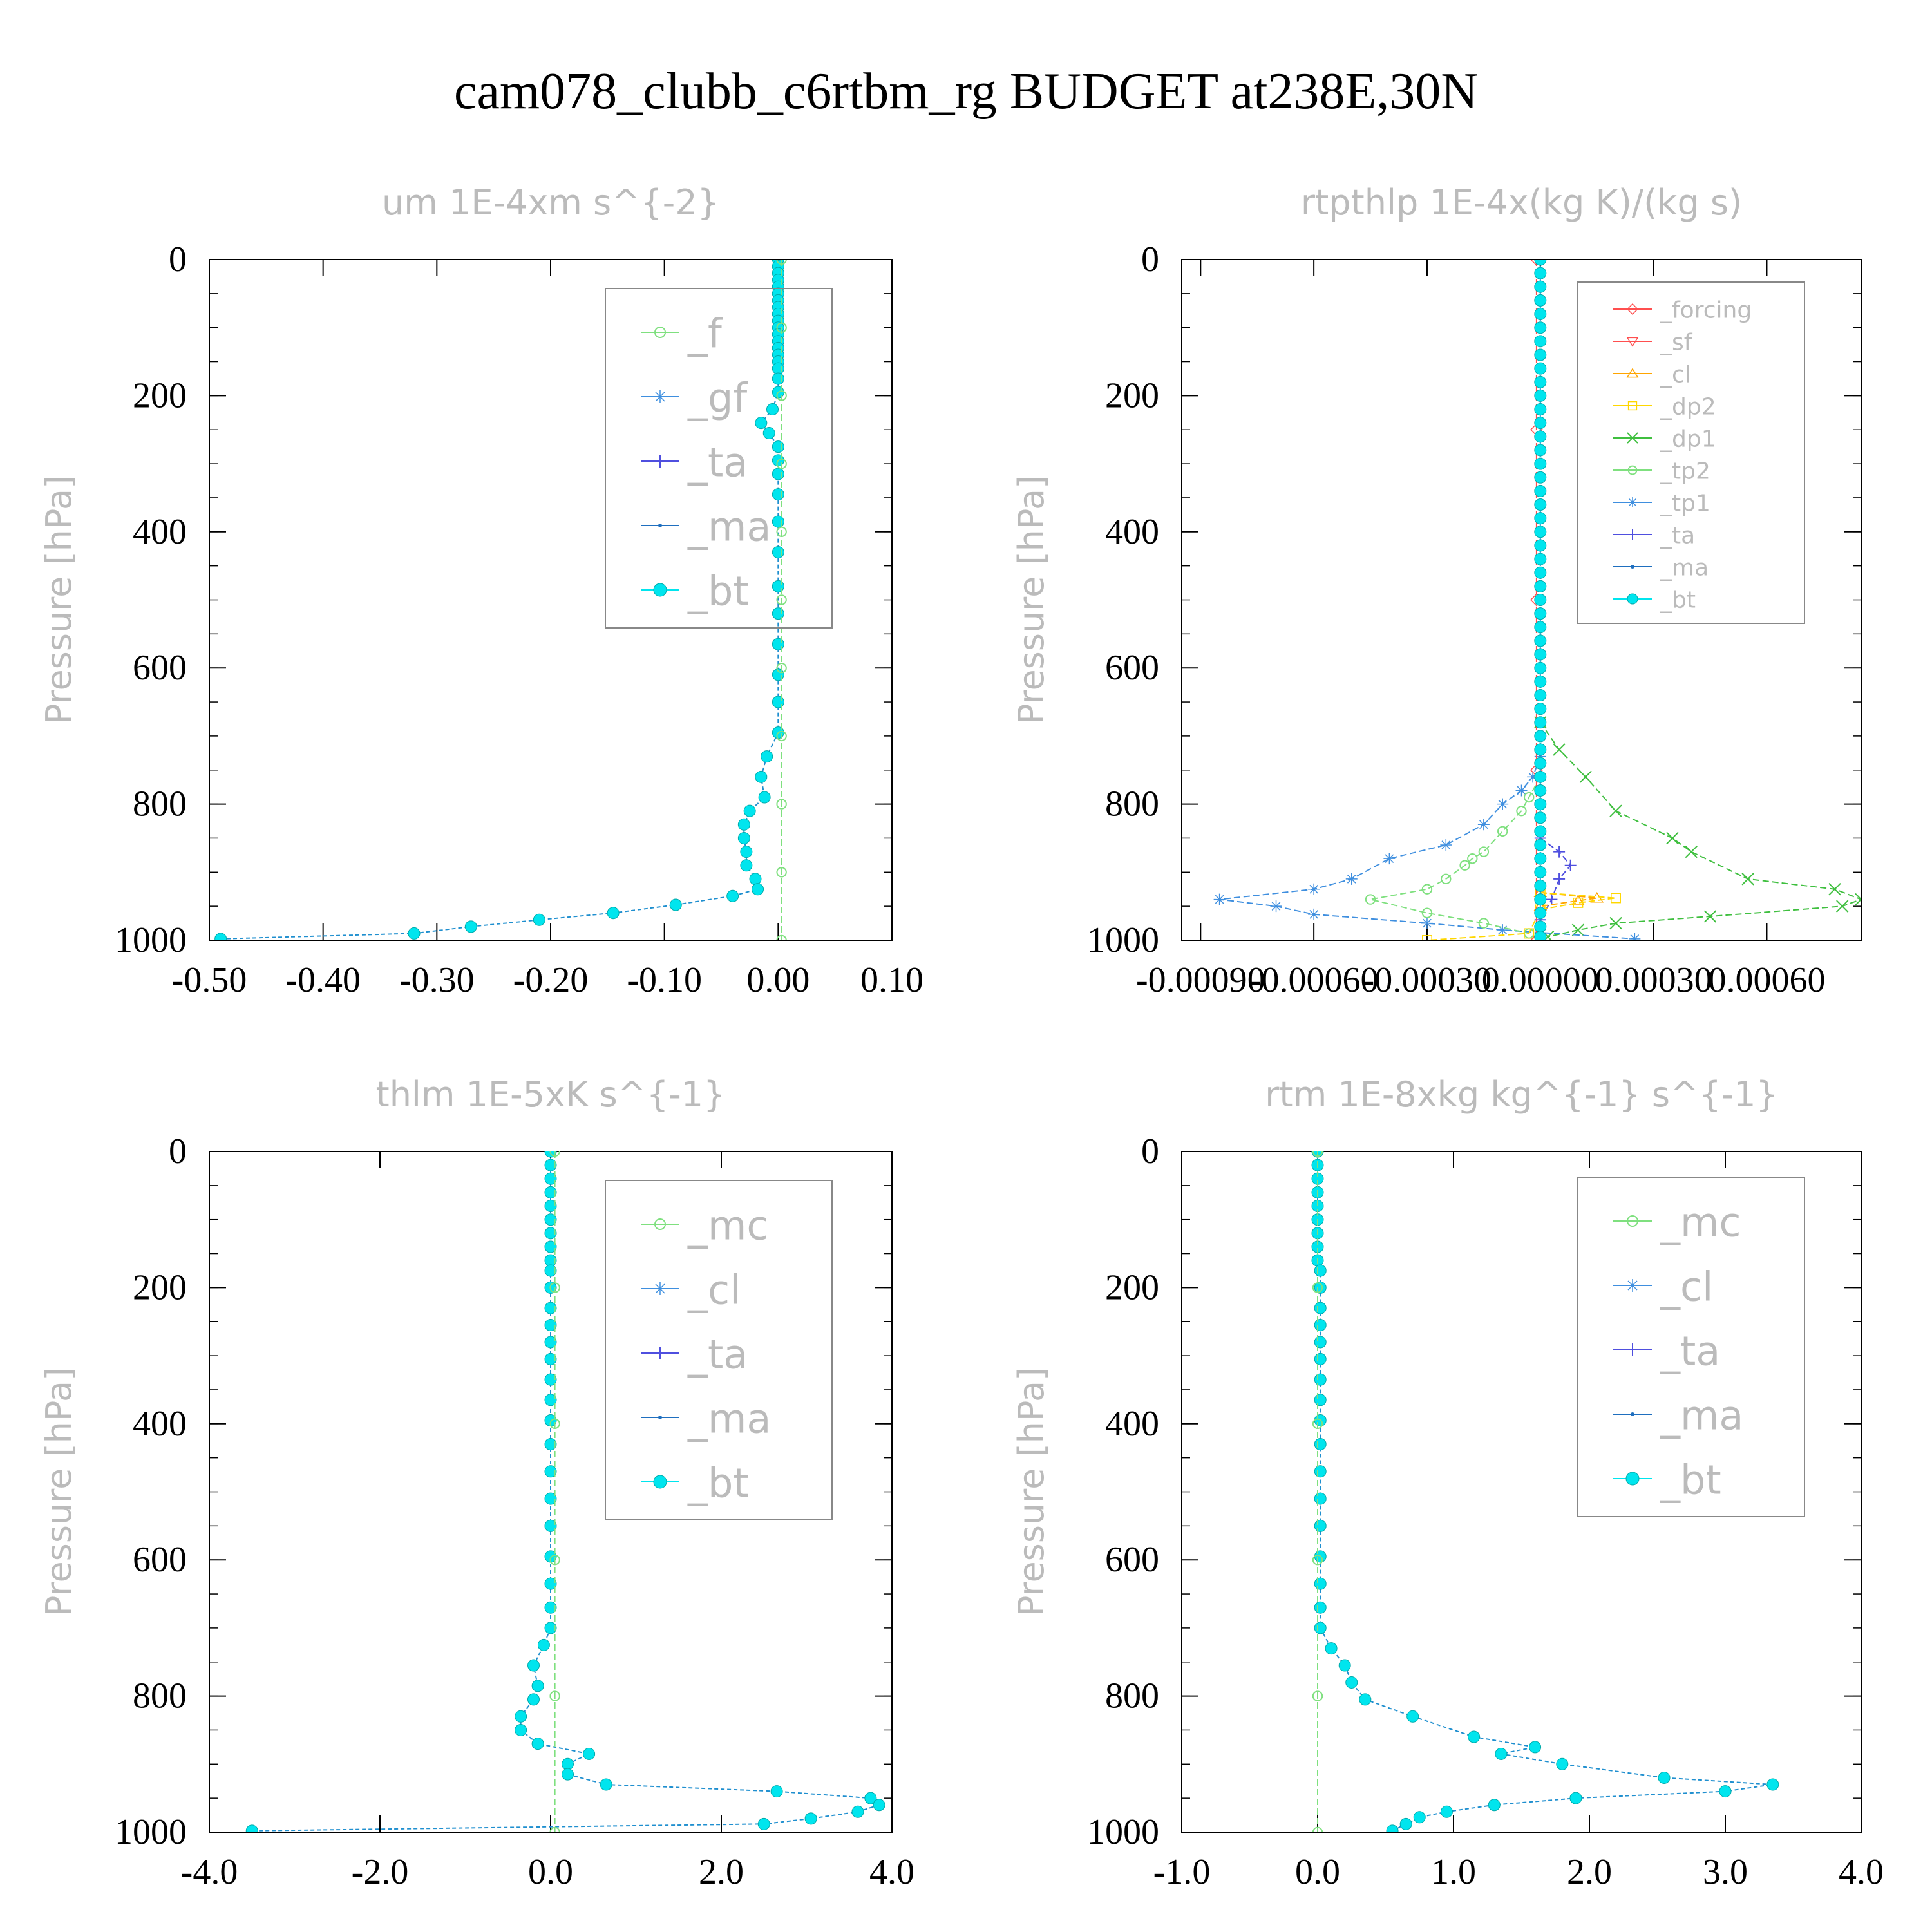  I want to click on x-tick-label: -0.10, so click(664, 980).